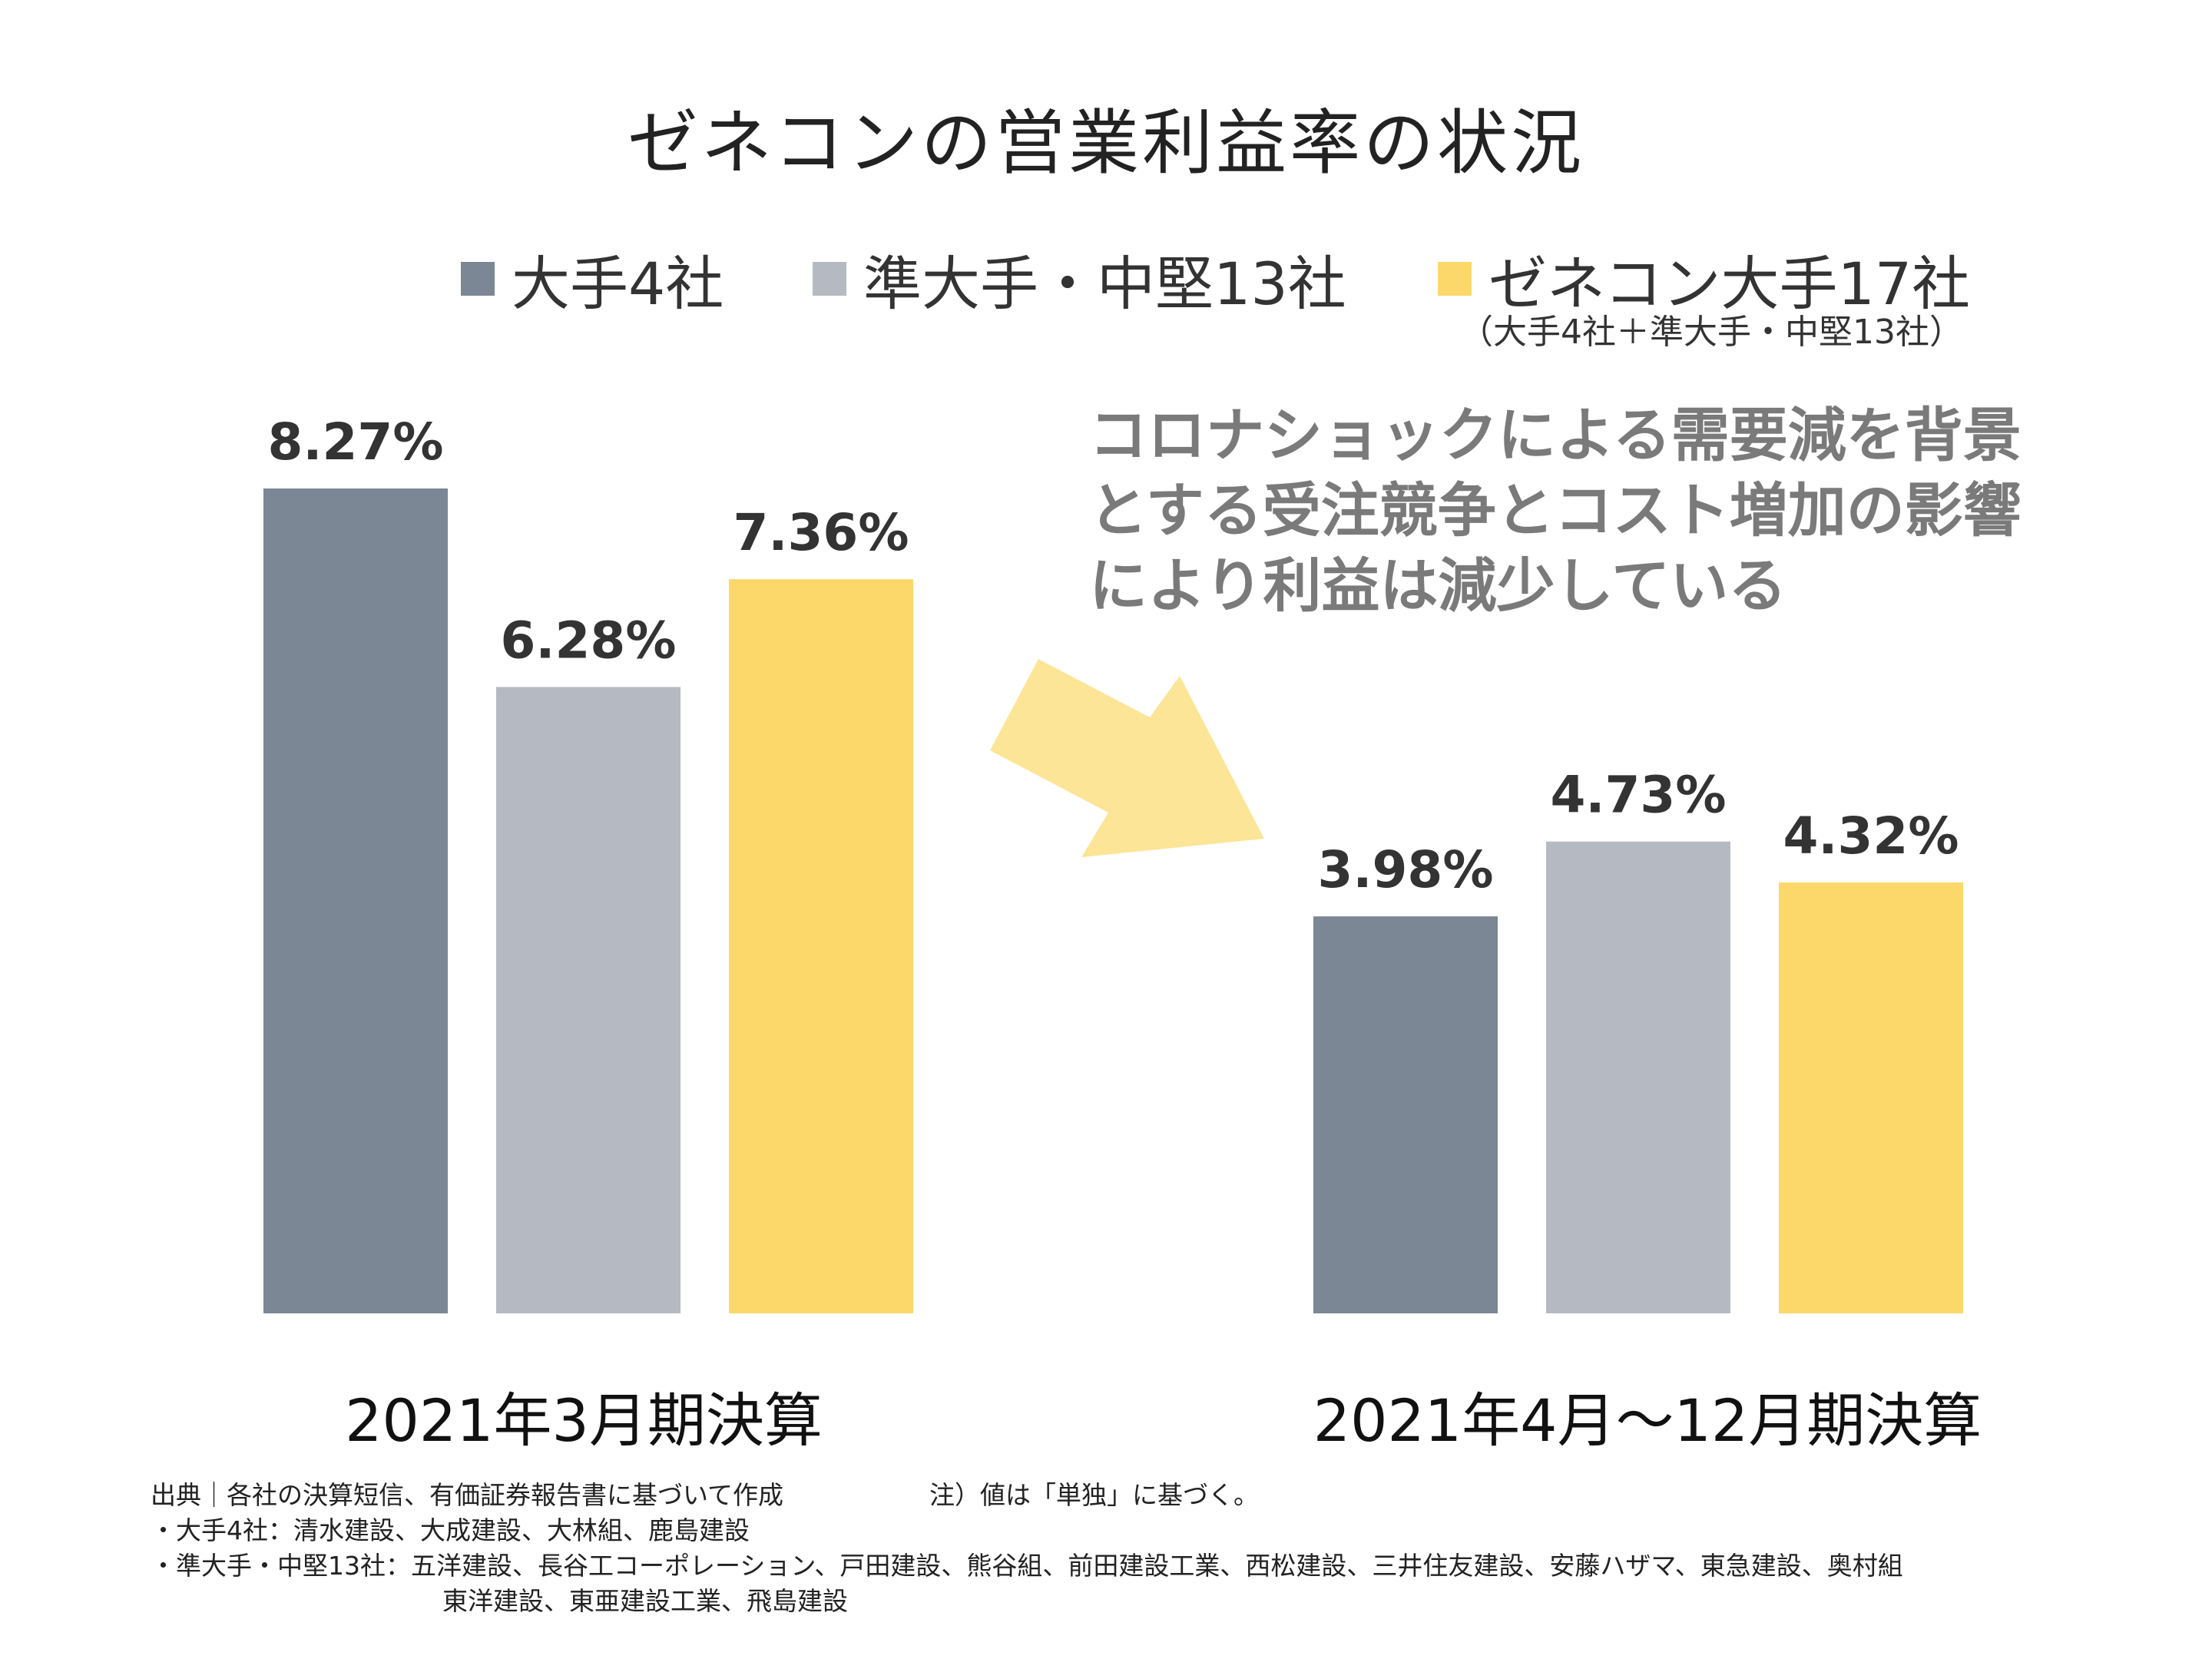  Describe the element at coordinates (1729, 284) in the screenshot. I see `legend-label-total17: ゼネコン大手17社` at that location.